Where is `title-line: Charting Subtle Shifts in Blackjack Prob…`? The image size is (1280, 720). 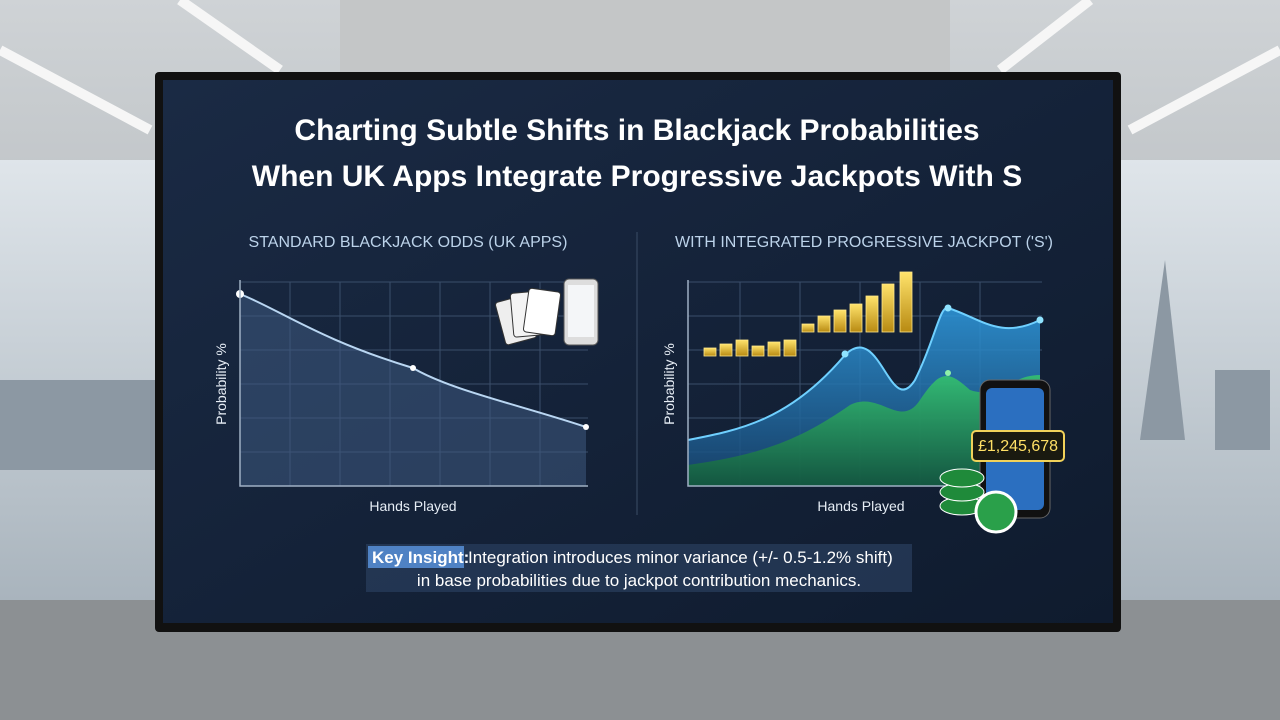
title-line: Charting Subtle Shifts in Blackjack Prob… is located at coordinates (636, 130).